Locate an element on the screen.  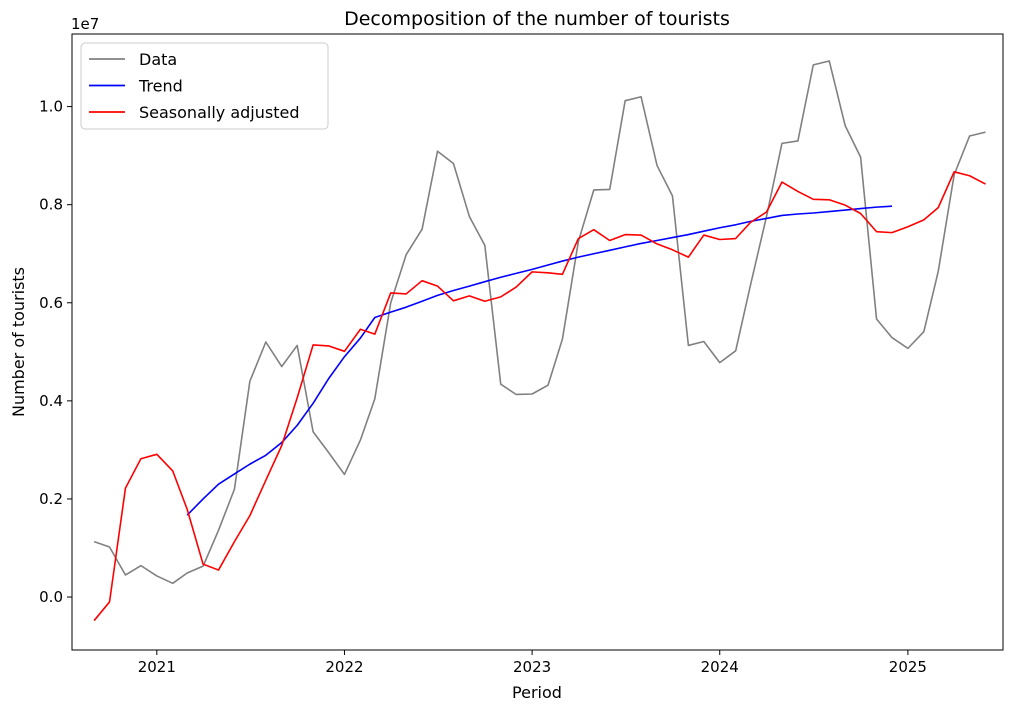
legend-label: Data is located at coordinates (158, 59).